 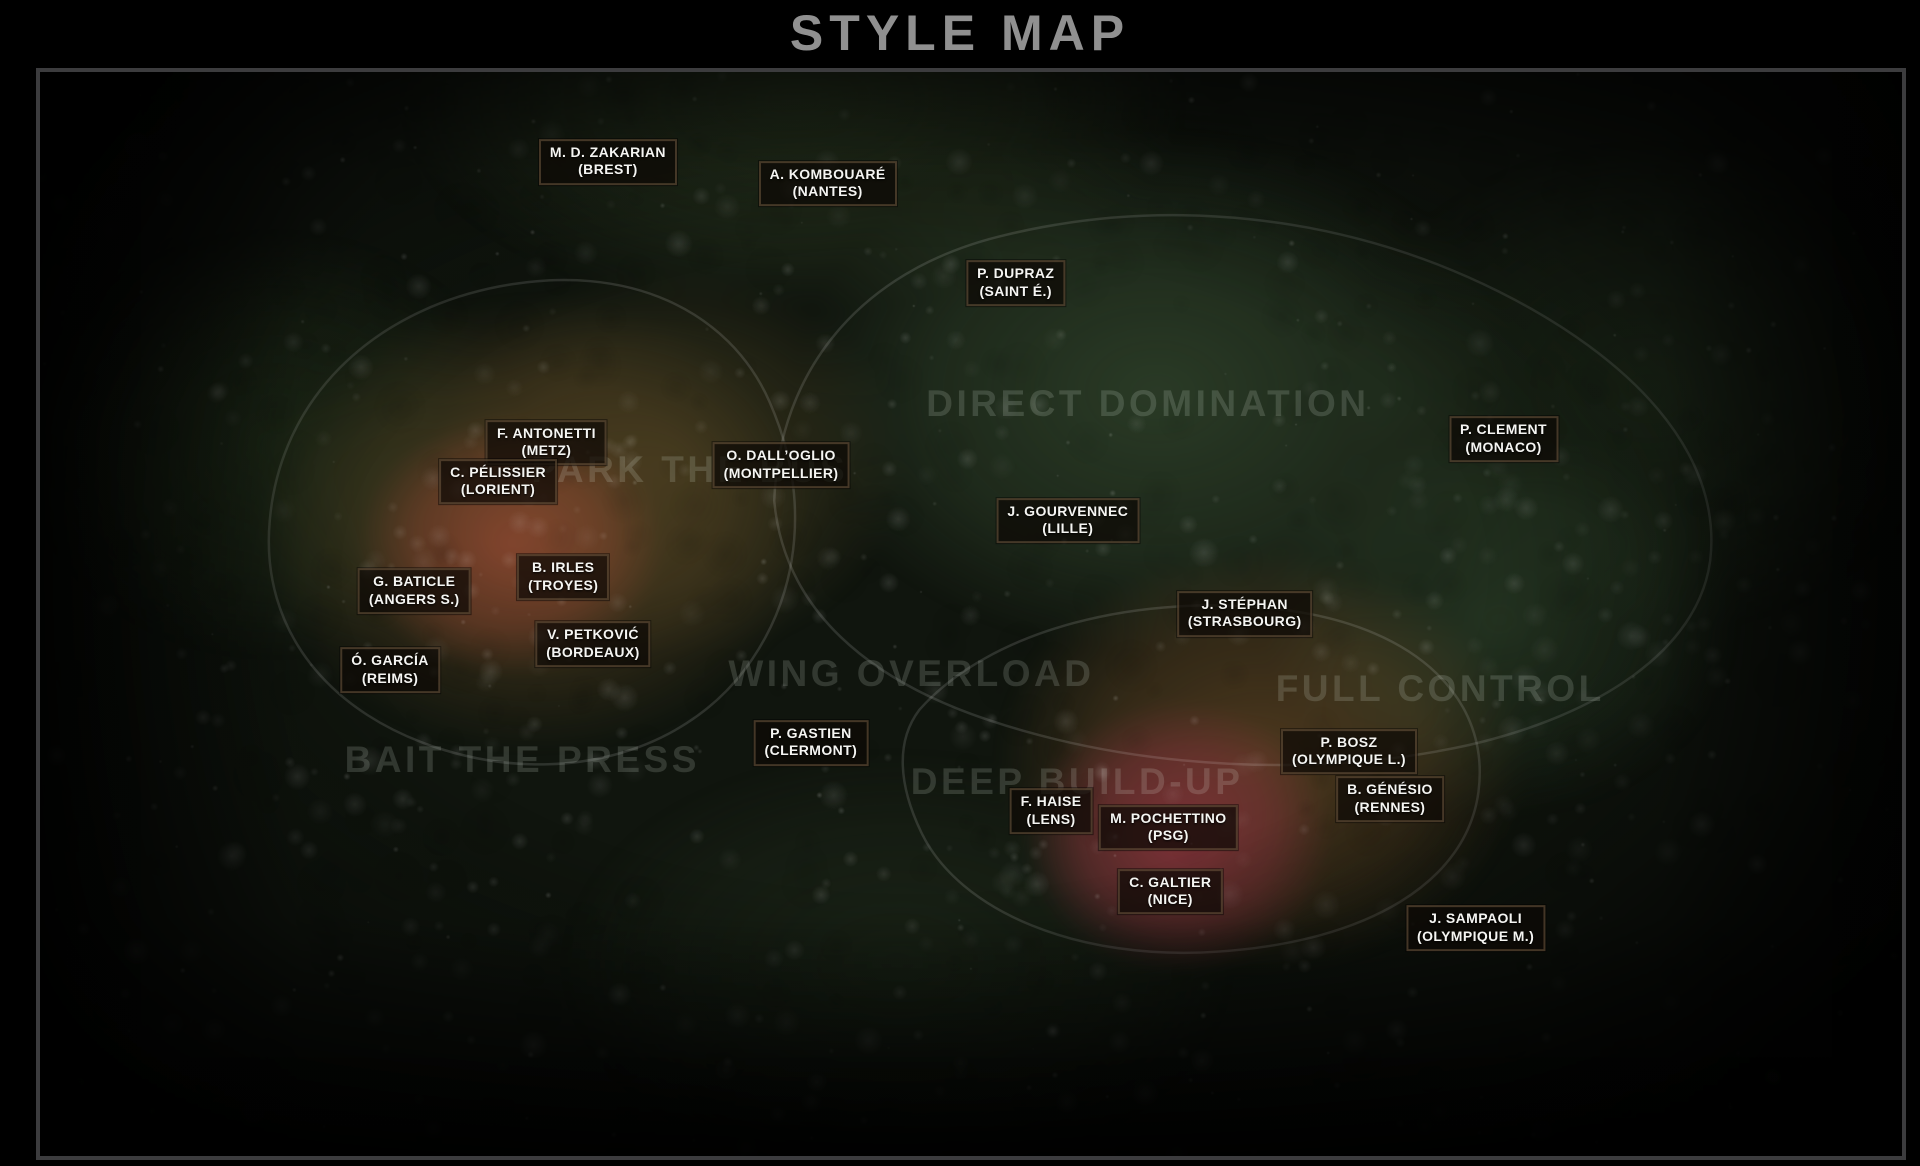 I want to click on coach-label: J. STÉPHAN (STRASBOURG), so click(x=1244, y=614).